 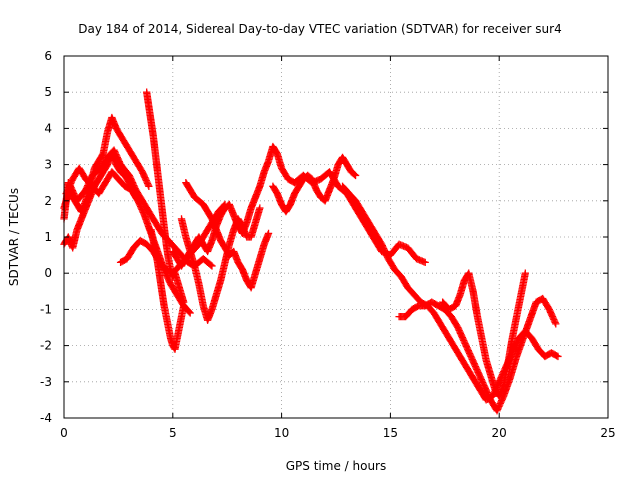 I want to click on y-tick-label: 3, so click(x=48, y=165).